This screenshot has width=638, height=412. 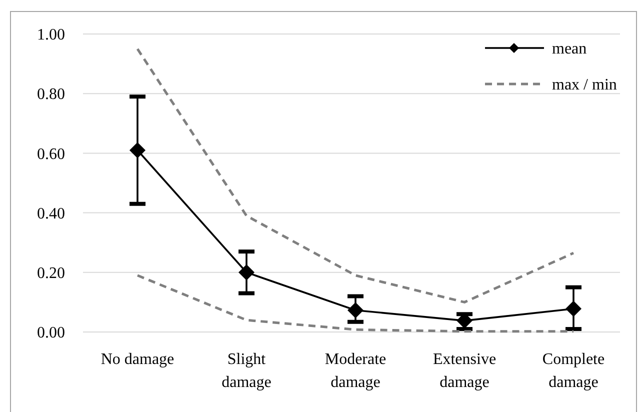 I want to click on y-tick-label: 0.60, so click(x=51, y=154).